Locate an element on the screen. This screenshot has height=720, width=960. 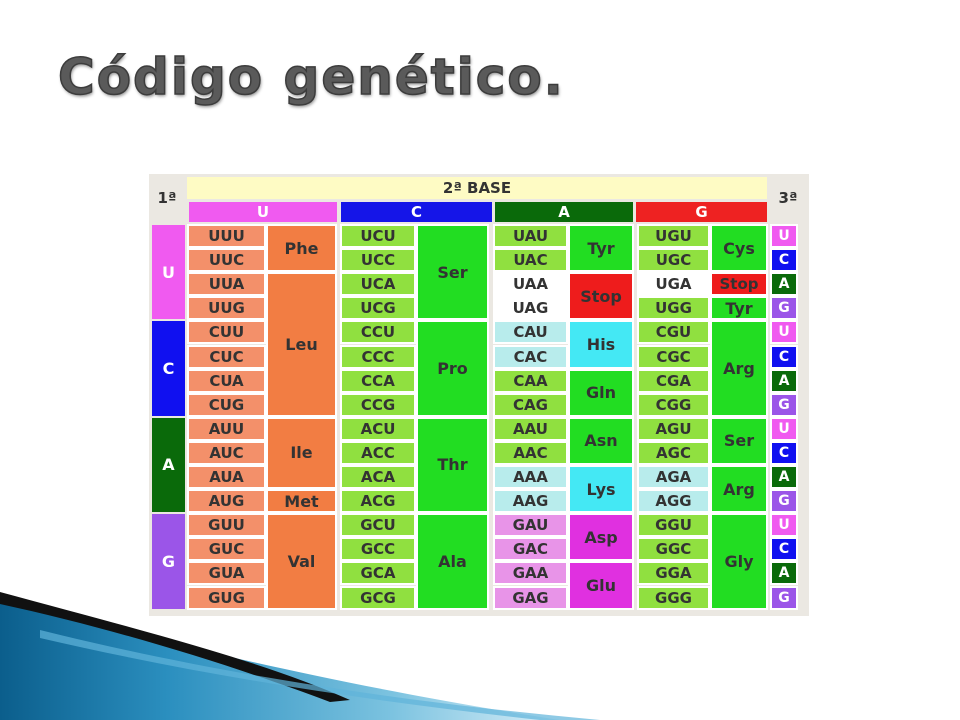
codon-uau: UAU is located at coordinates (530, 236).